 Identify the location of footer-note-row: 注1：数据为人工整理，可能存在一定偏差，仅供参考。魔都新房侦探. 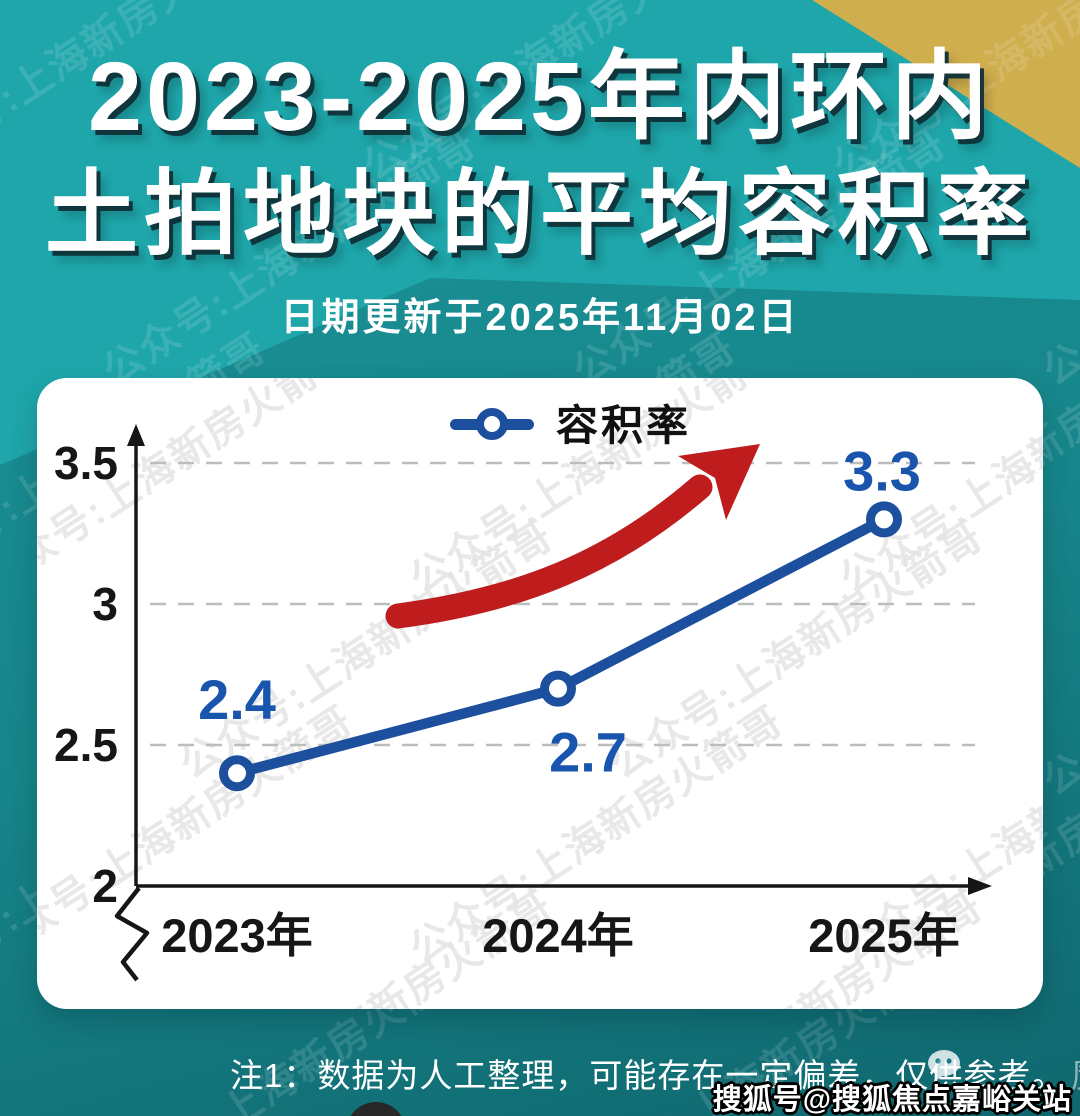
(655, 1072).